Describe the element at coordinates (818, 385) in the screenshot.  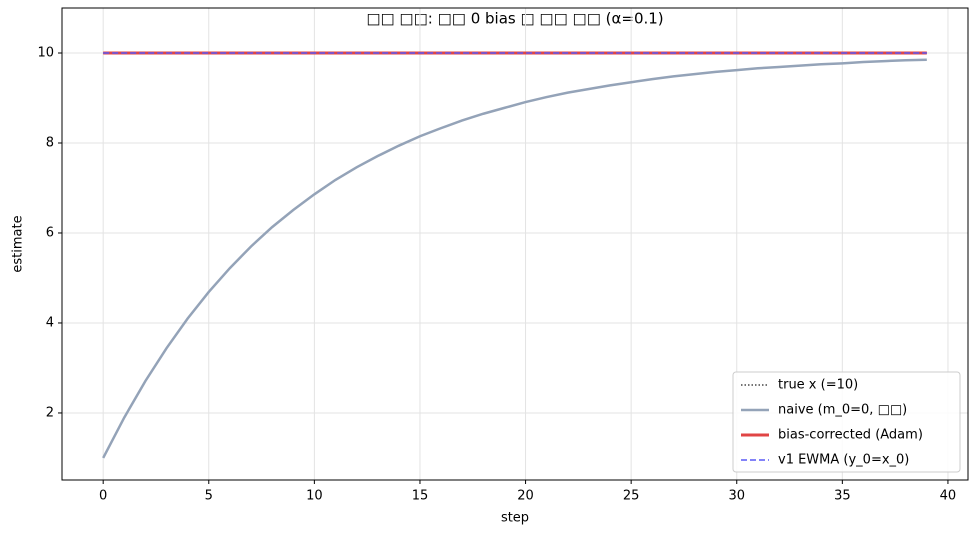
I see `legend-label: true x (=10)` at that location.